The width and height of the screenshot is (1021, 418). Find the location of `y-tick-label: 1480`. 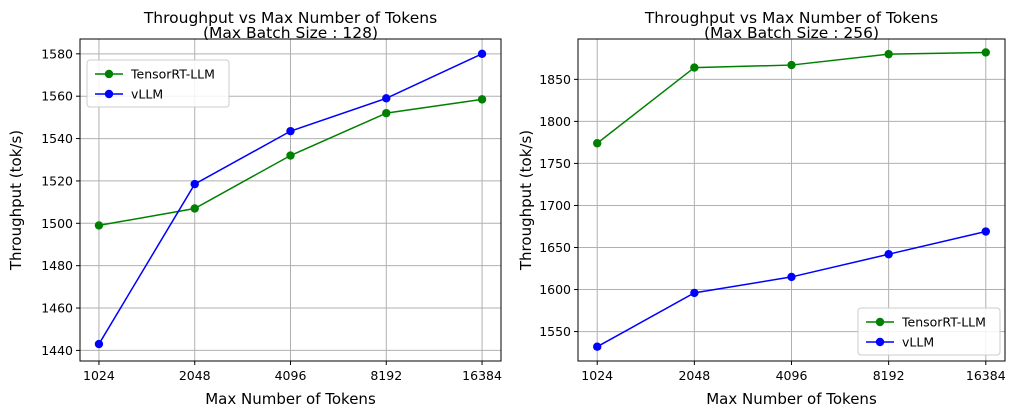

y-tick-label: 1480 is located at coordinates (57, 265).